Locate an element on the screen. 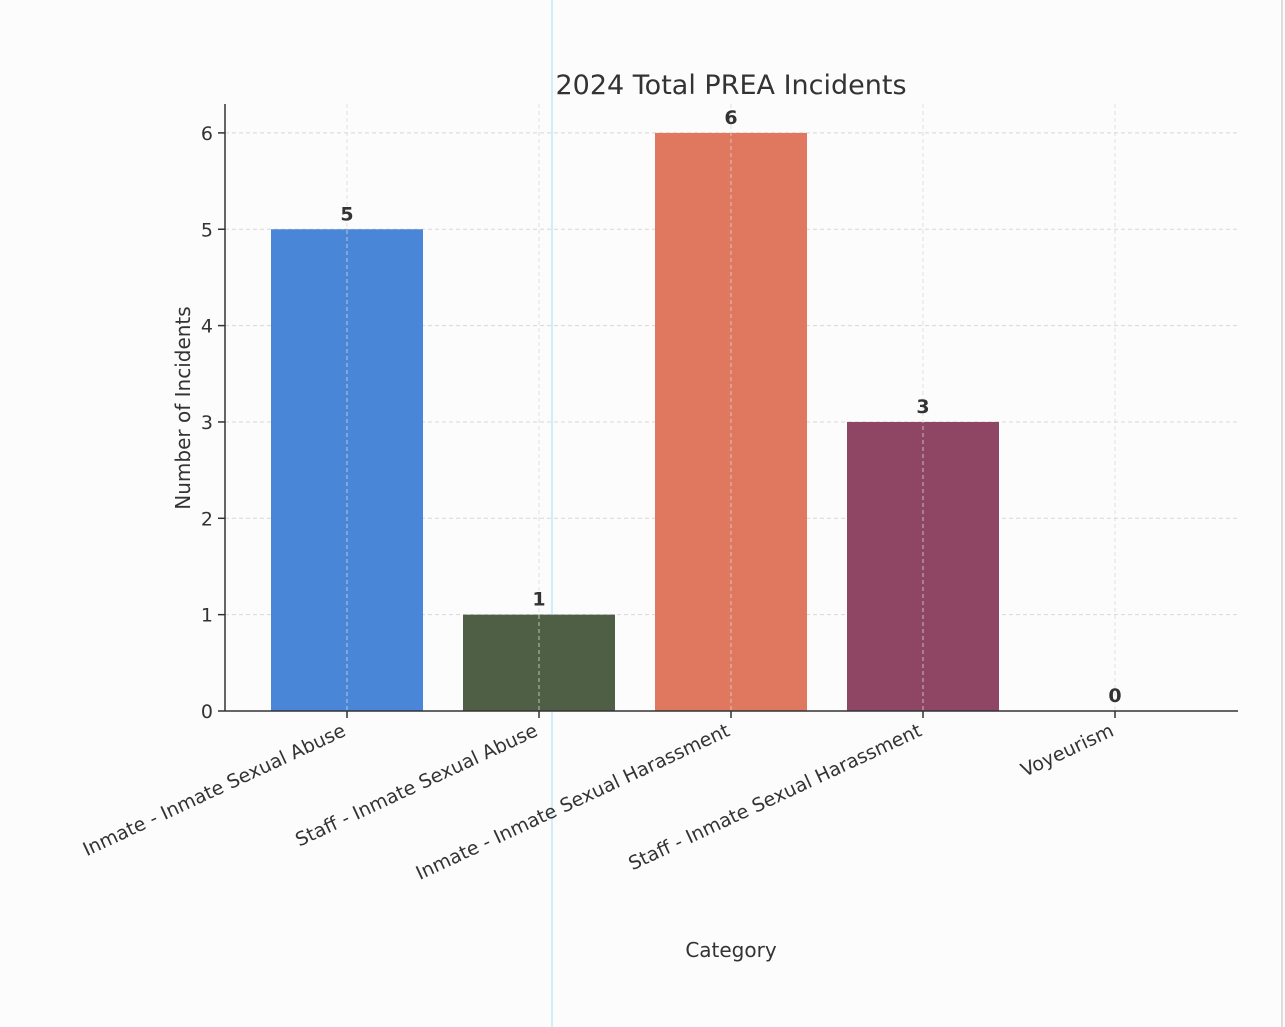  chart-title: 2024 Total PREA Incidents is located at coordinates (730, 85).